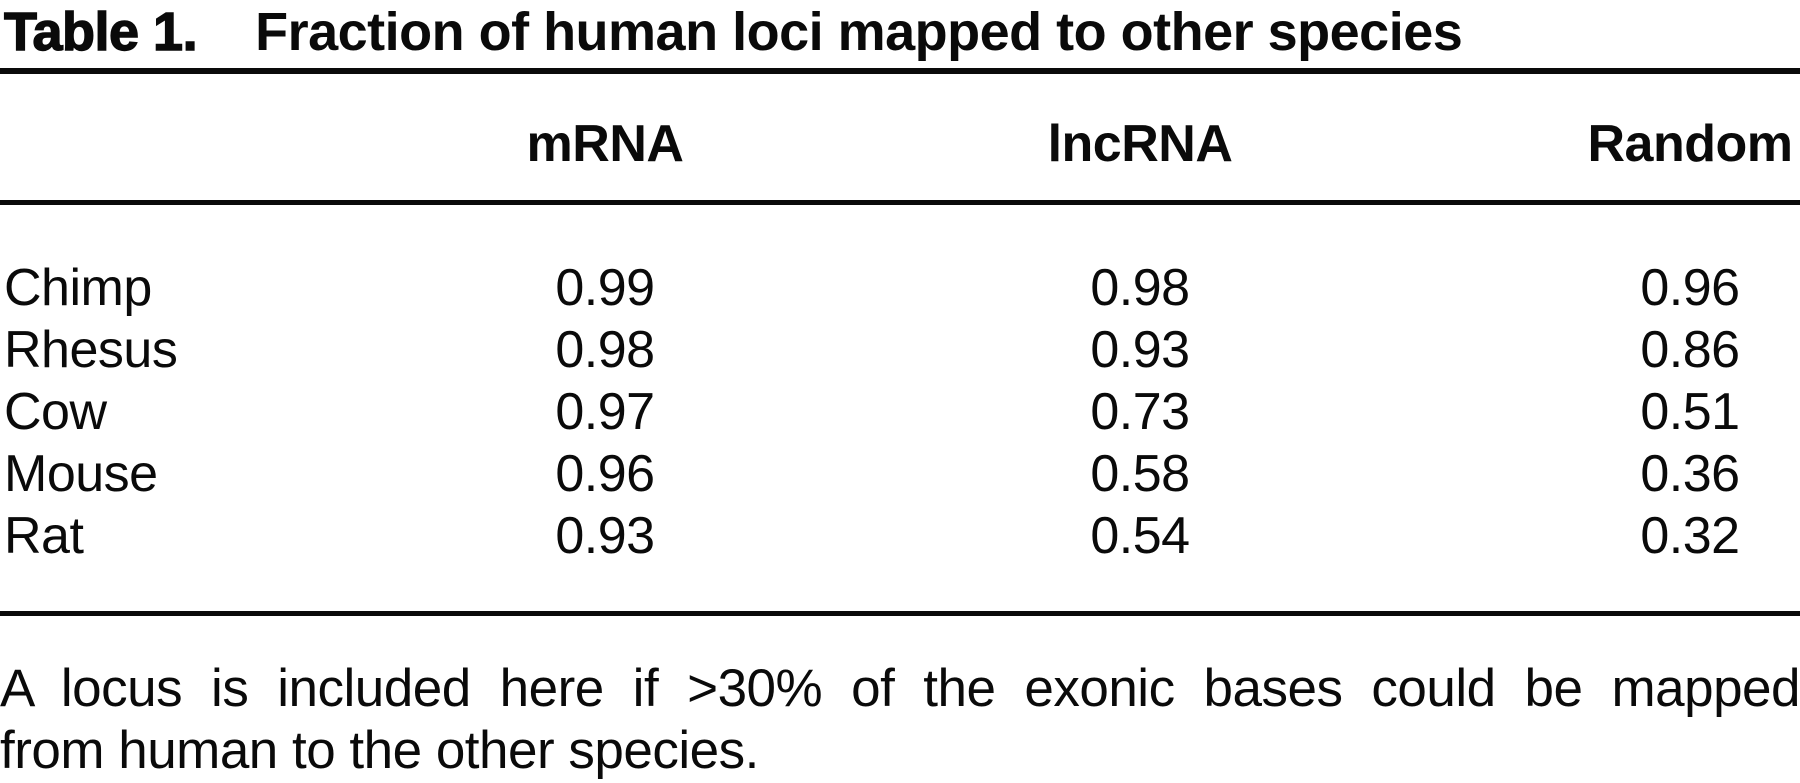 The image size is (1800, 783). Describe the element at coordinates (900, 350) in the screenshot. I see `table-row-rhesus: Rhesus 0.98 0.93 0.86` at that location.